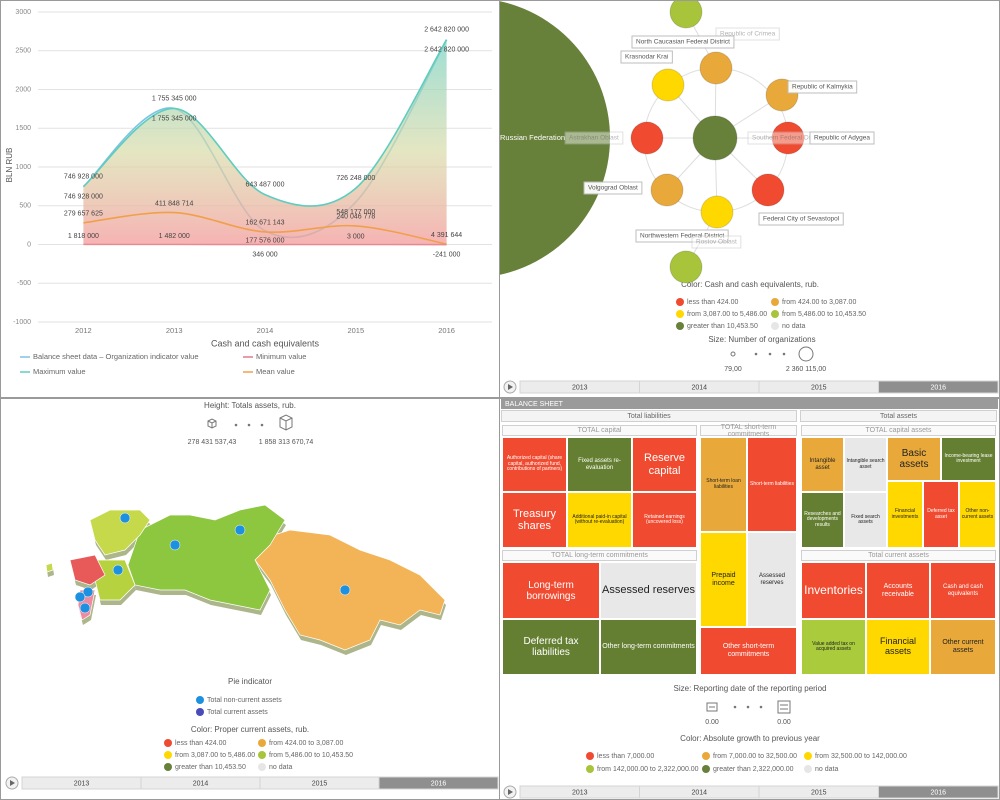  I want to click on node-label: Astrakhan Oblast, so click(594, 138).